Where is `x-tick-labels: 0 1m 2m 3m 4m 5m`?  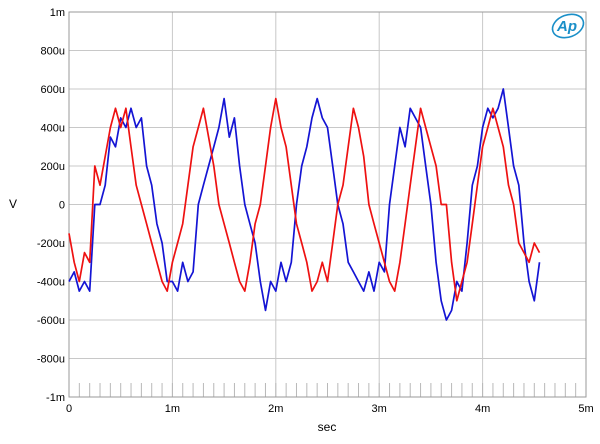 x-tick-labels: 0 1m 2m 3m 4m 5m is located at coordinates (330, 409).